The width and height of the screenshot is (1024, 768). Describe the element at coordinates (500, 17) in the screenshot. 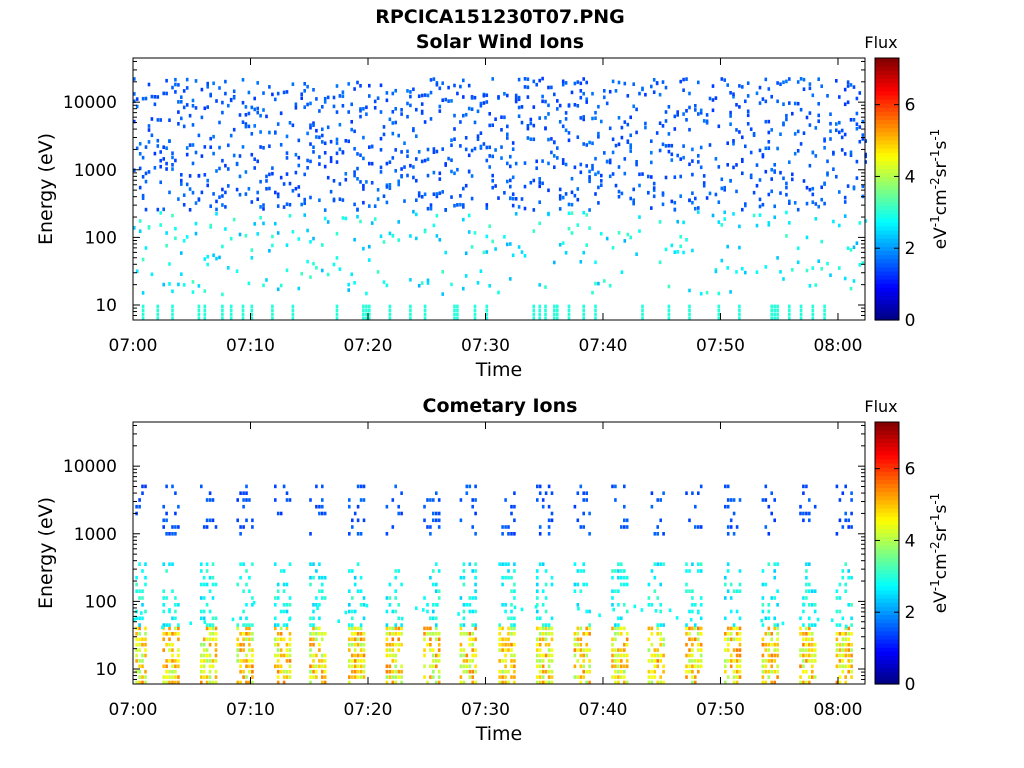

I see `figure-title: RPCICA151230T07.PNG` at that location.